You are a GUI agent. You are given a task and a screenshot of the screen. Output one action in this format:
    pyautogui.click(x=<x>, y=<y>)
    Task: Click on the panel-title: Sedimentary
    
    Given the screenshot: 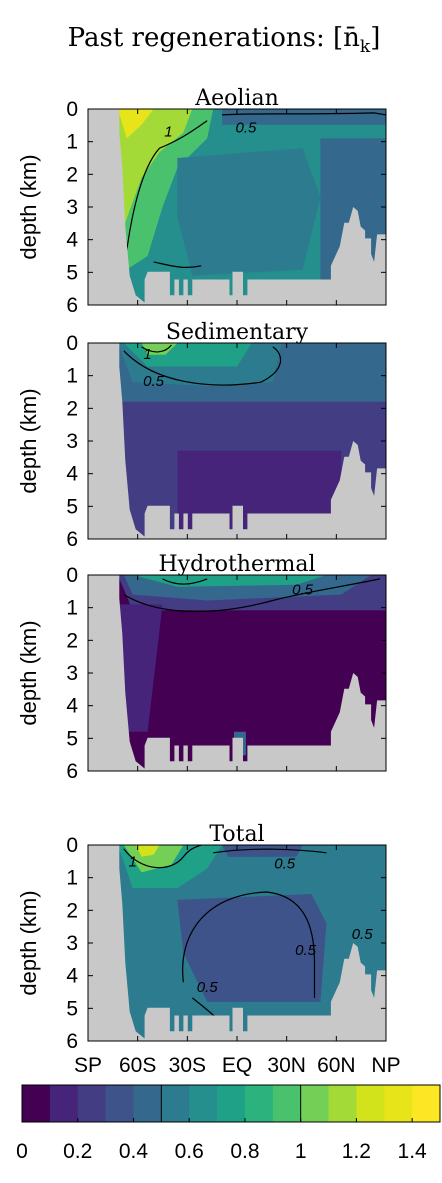 What is the action you would take?
    pyautogui.click(x=237, y=332)
    